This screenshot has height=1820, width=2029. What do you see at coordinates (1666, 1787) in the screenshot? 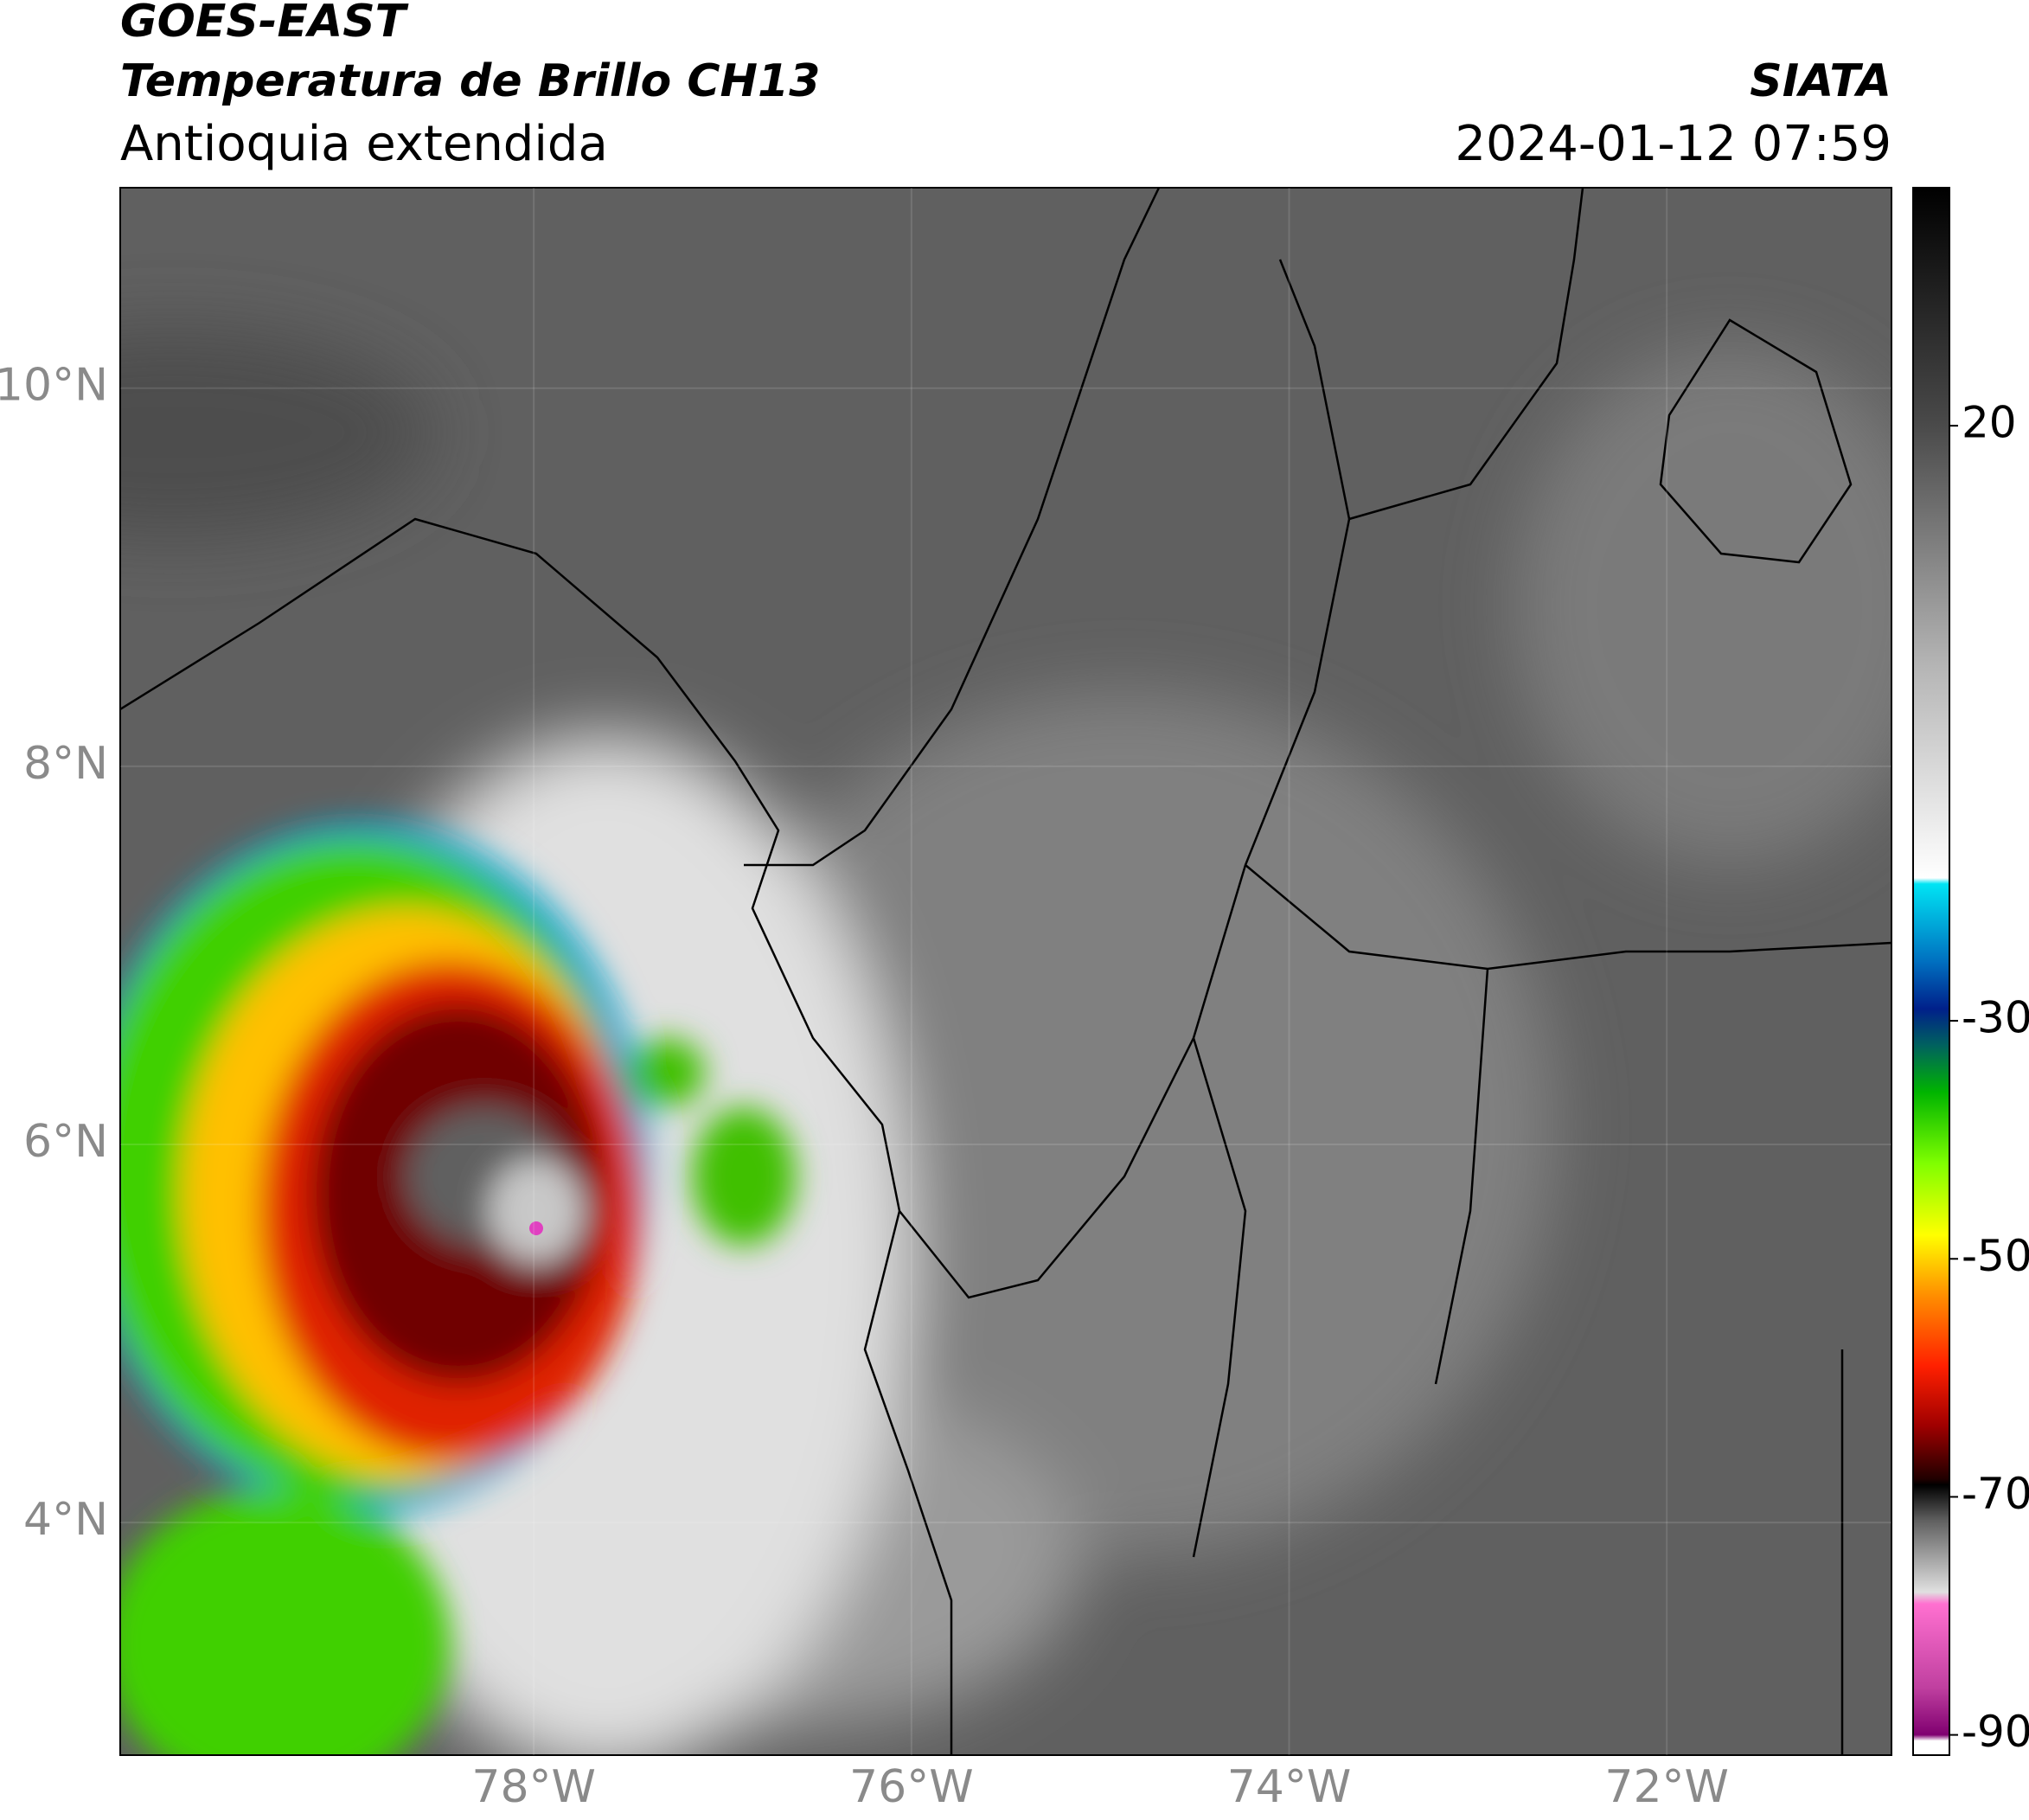
I see `lon-tick-label: 72°W` at bounding box center [1666, 1787].